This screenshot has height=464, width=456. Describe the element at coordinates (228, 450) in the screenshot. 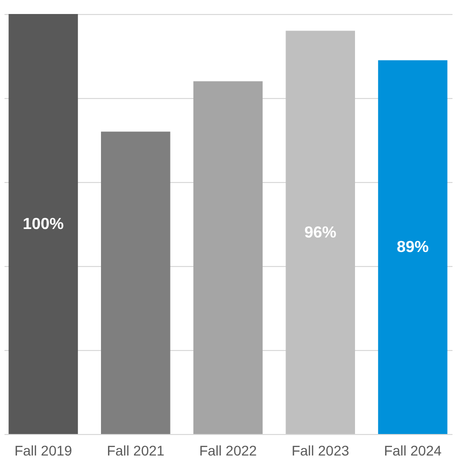

I see `x-tick-label: Fall 2022` at that location.